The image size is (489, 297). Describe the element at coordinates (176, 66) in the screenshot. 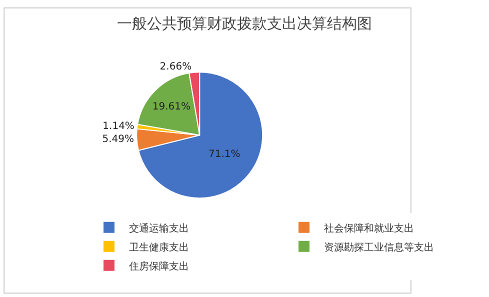

I see `data-label: 2.66%` at that location.